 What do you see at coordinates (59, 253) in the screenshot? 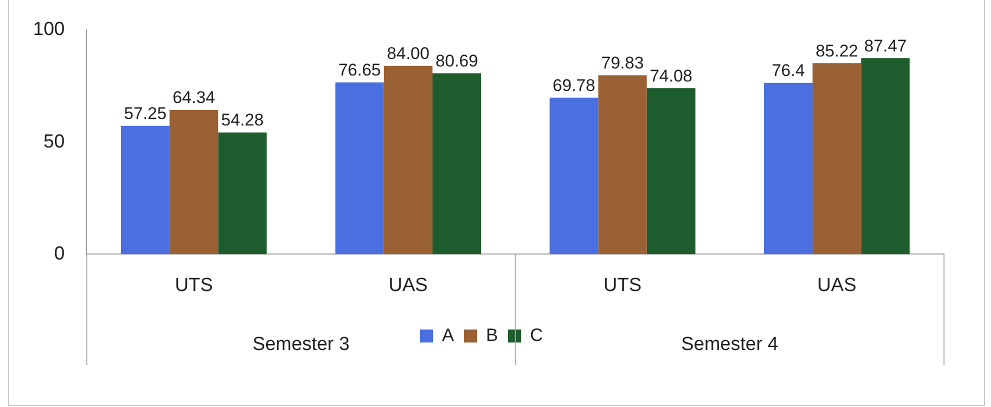
I see `y-tick-label: 0` at bounding box center [59, 253].